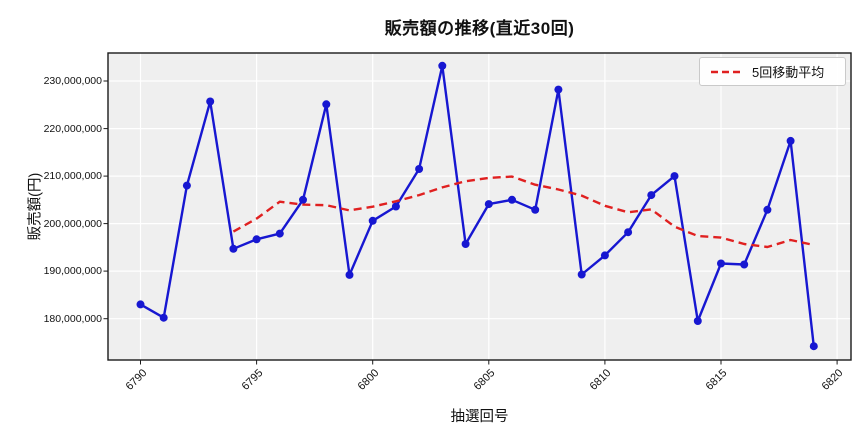  Describe the element at coordinates (72, 318) in the screenshot. I see `y-tick-label: 180,000,000` at that location.